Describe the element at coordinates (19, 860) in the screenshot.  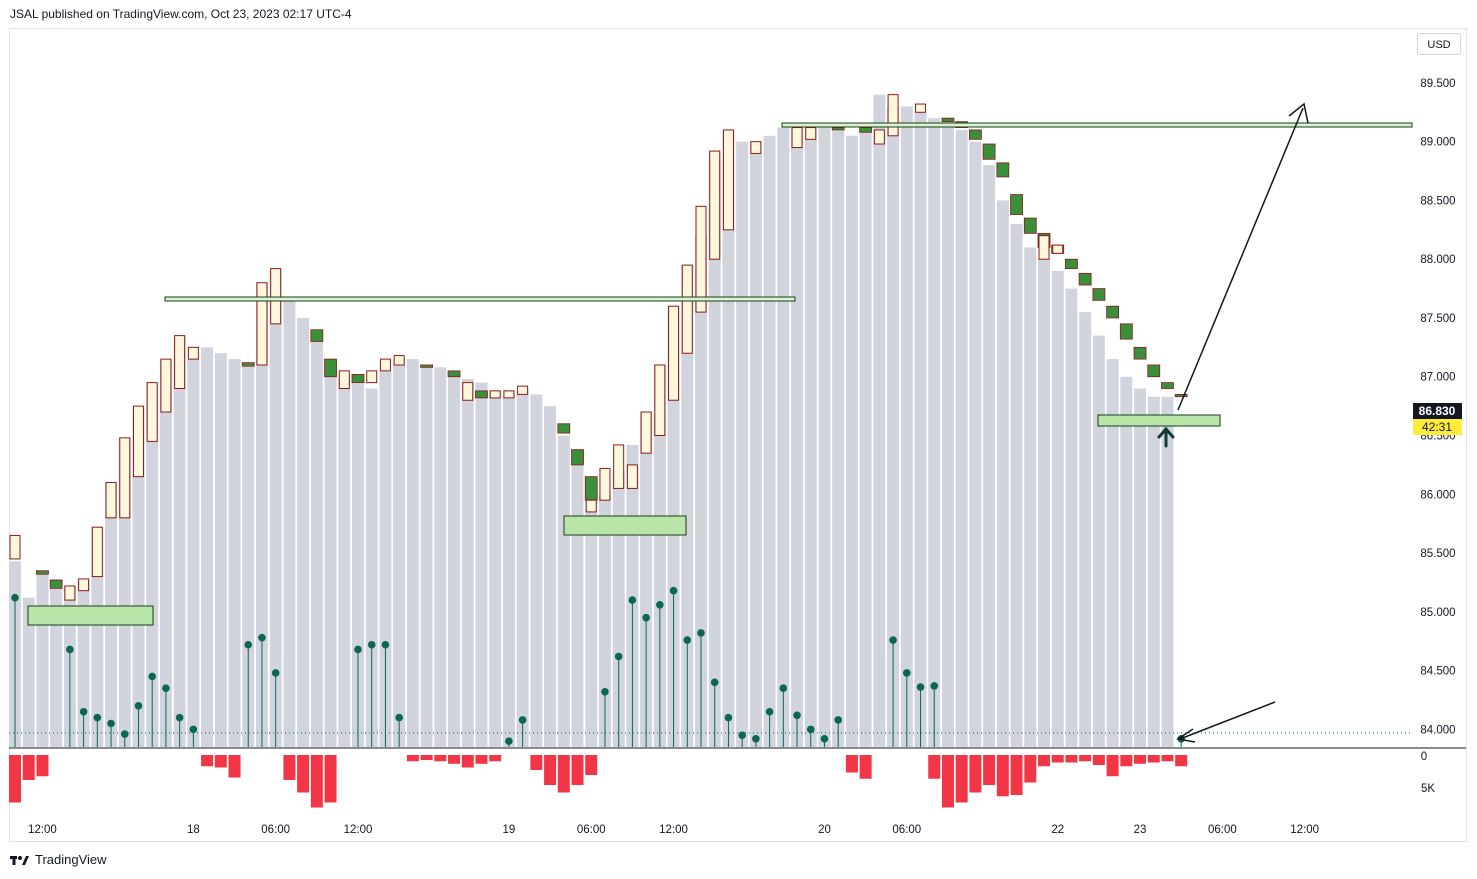
I see `tradingview-logo-icon` at that location.